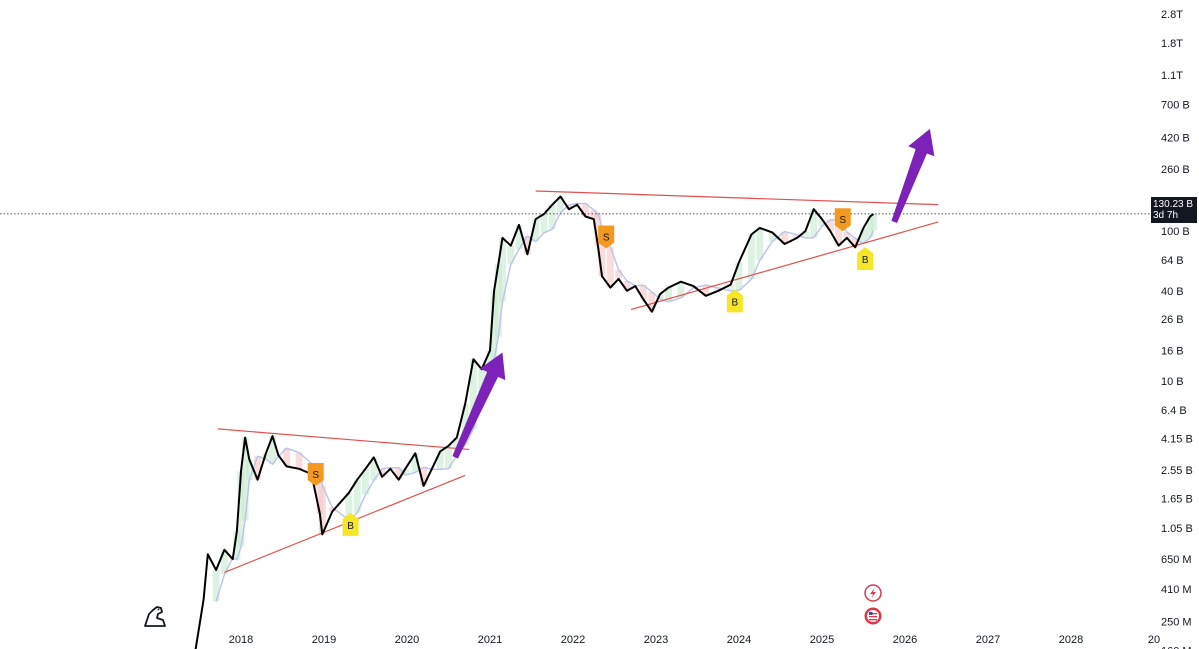 This screenshot has width=1199, height=649. I want to click on x-tick-label: 2027, so click(988, 640).